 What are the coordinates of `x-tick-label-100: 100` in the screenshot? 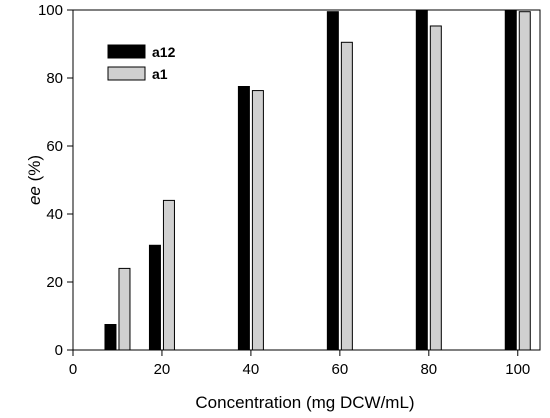 It's located at (517, 369).